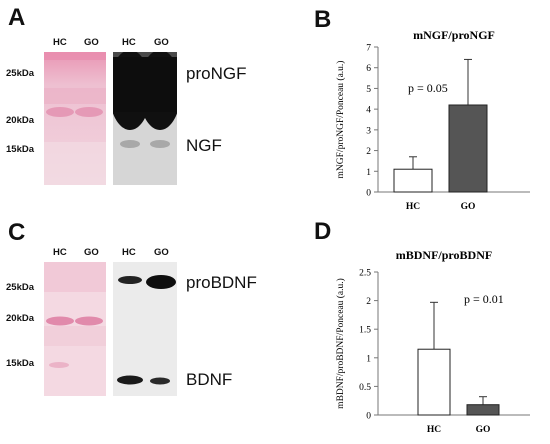  I want to click on y-axis-label: mBDNF/proBDNF/Ponceau (a.u.), so click(340, 343).